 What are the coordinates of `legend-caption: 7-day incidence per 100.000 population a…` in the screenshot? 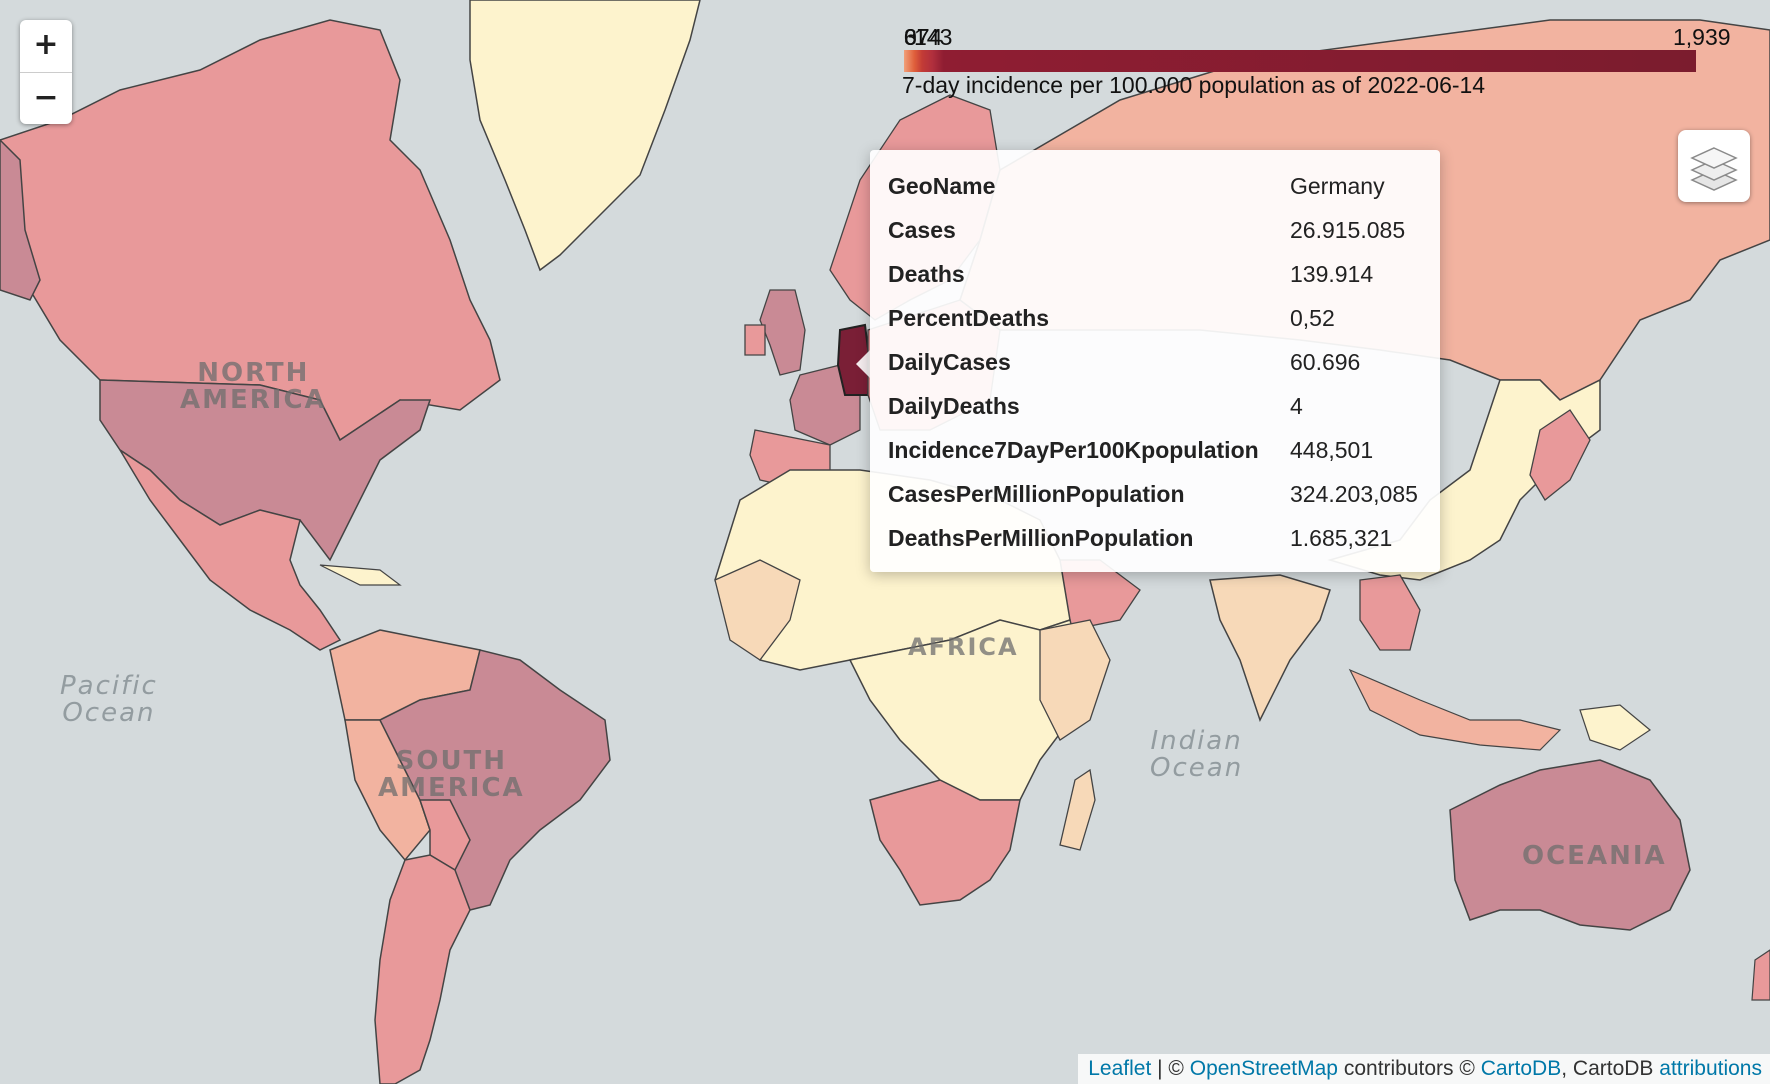 It's located at (1194, 85).